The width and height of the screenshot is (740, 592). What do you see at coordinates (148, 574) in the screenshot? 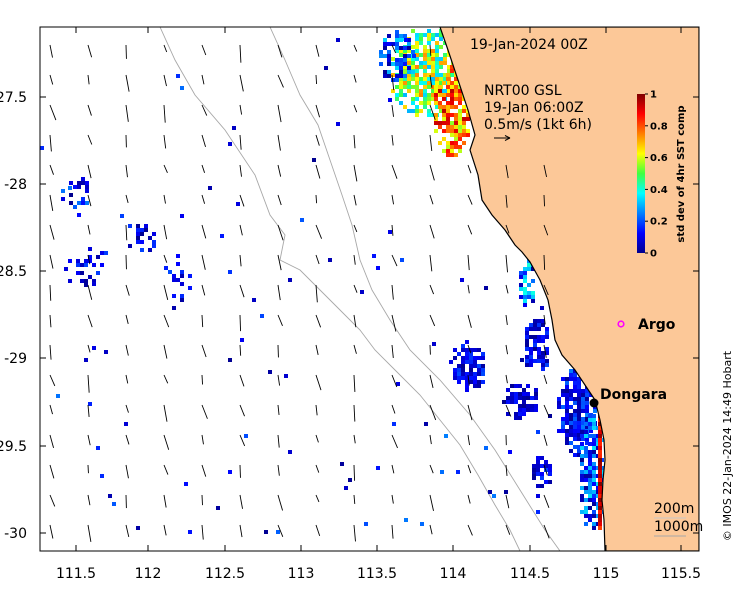
I see `lon-tick-label: 112` at bounding box center [148, 574].